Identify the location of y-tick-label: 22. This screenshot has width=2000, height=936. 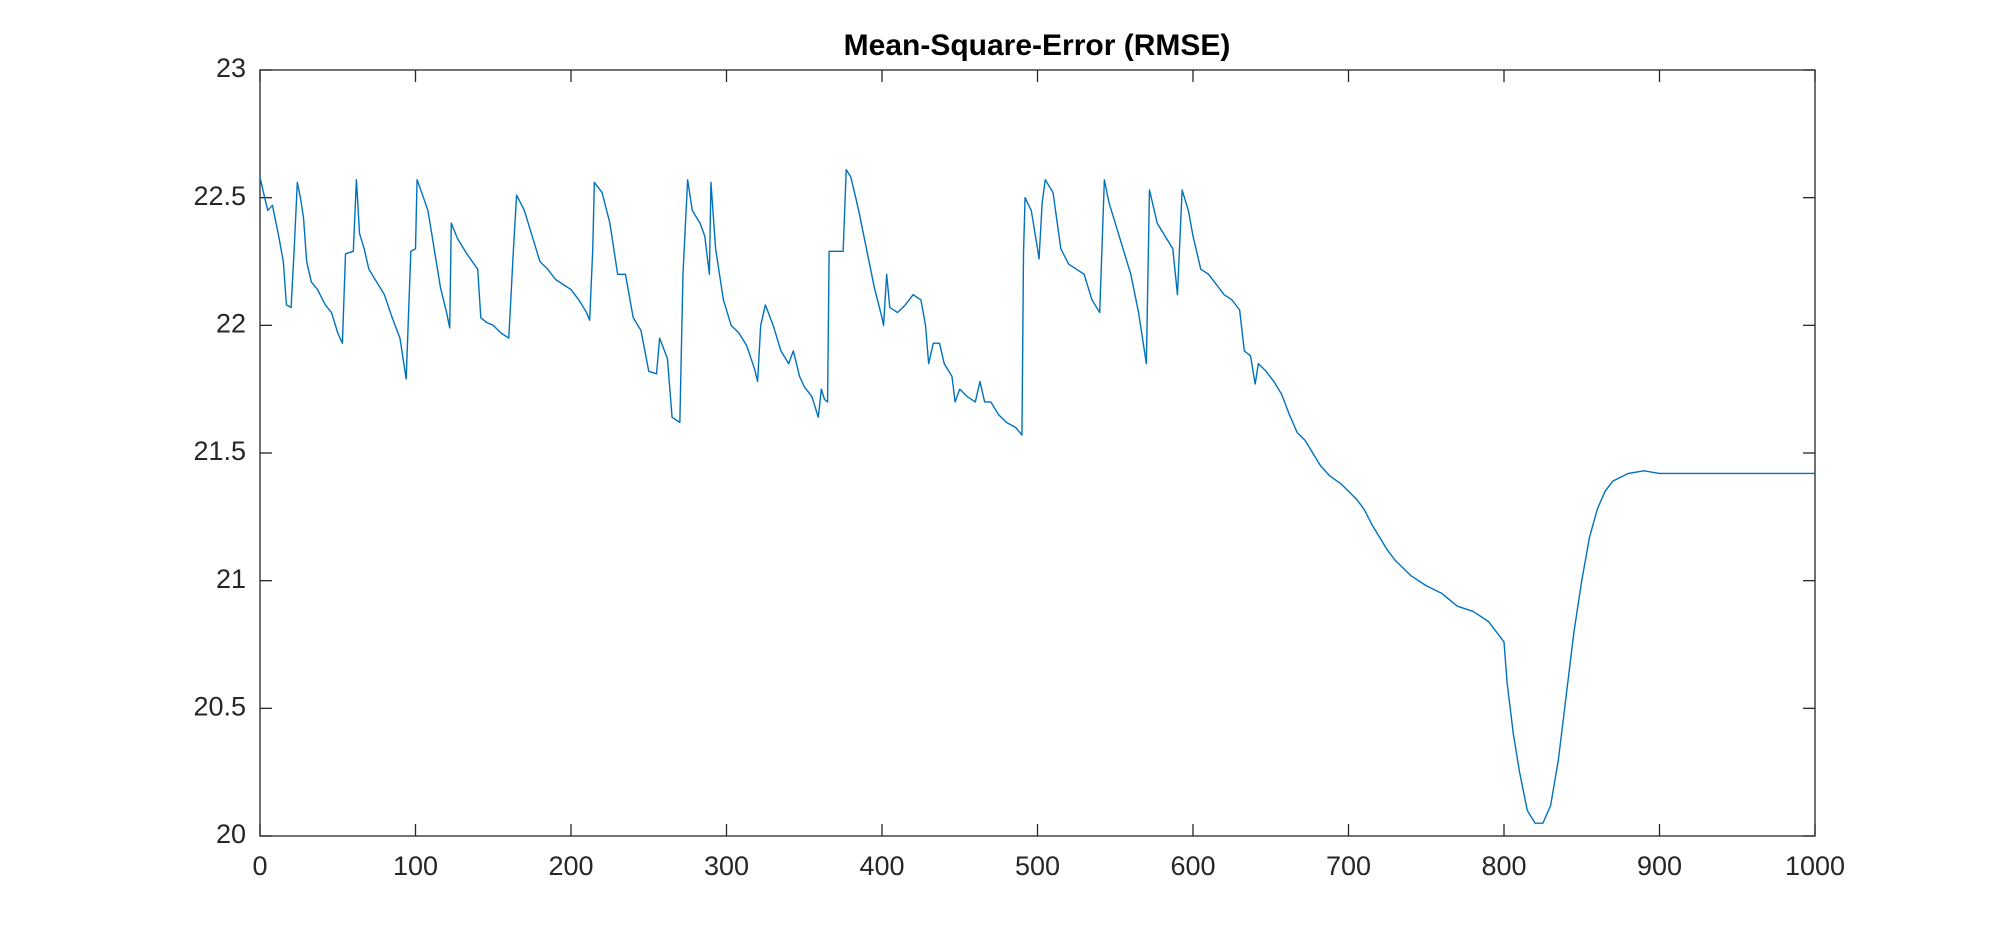
(231, 323).